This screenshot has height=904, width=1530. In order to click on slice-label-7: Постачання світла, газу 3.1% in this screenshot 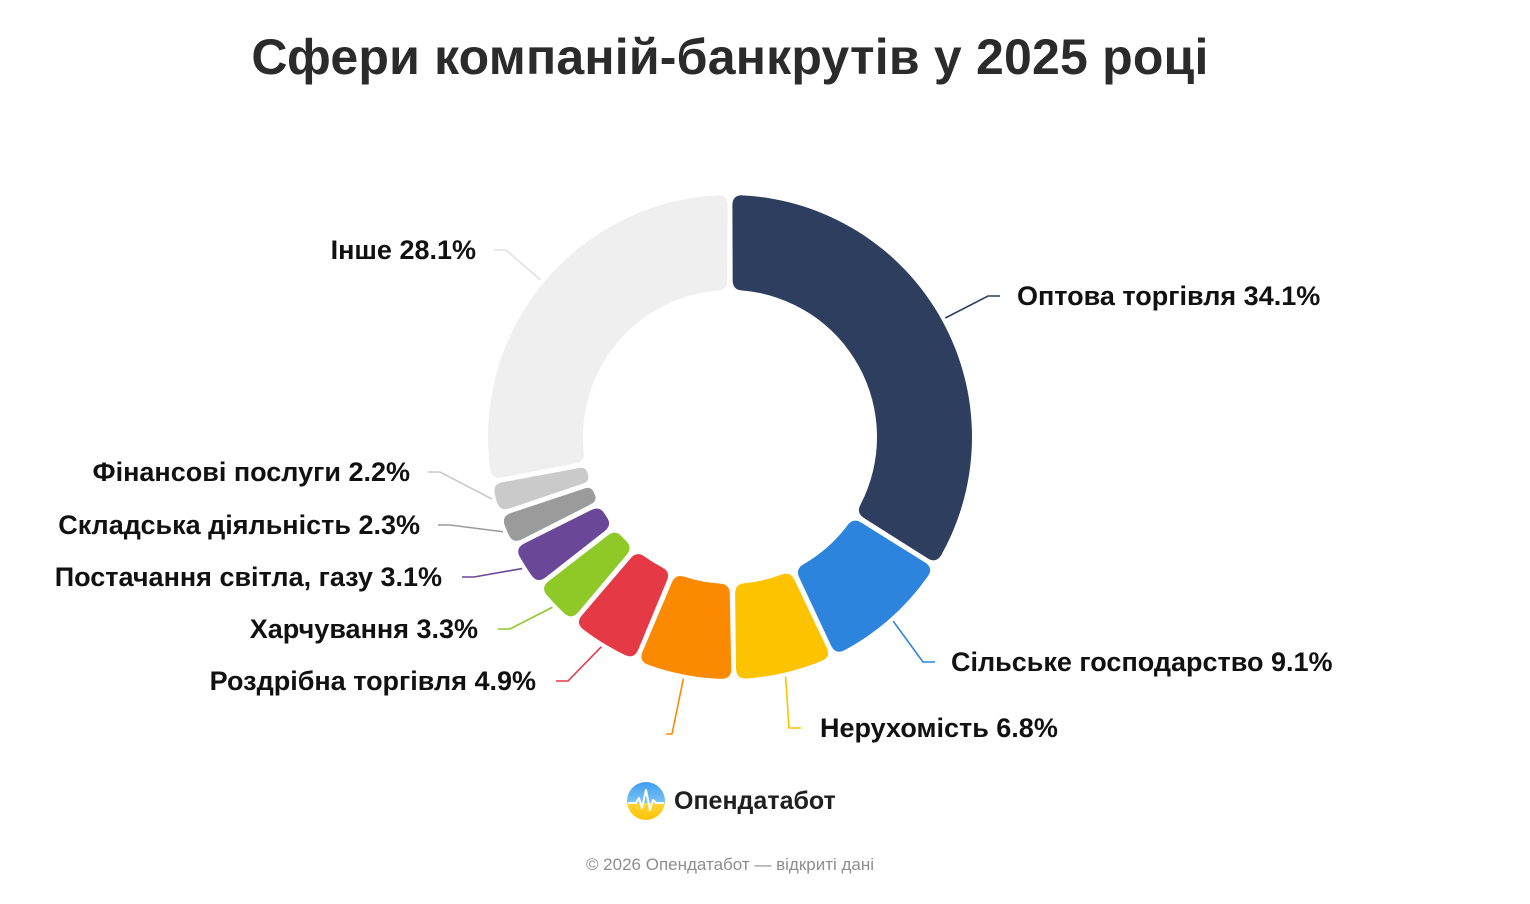, I will do `click(248, 577)`.